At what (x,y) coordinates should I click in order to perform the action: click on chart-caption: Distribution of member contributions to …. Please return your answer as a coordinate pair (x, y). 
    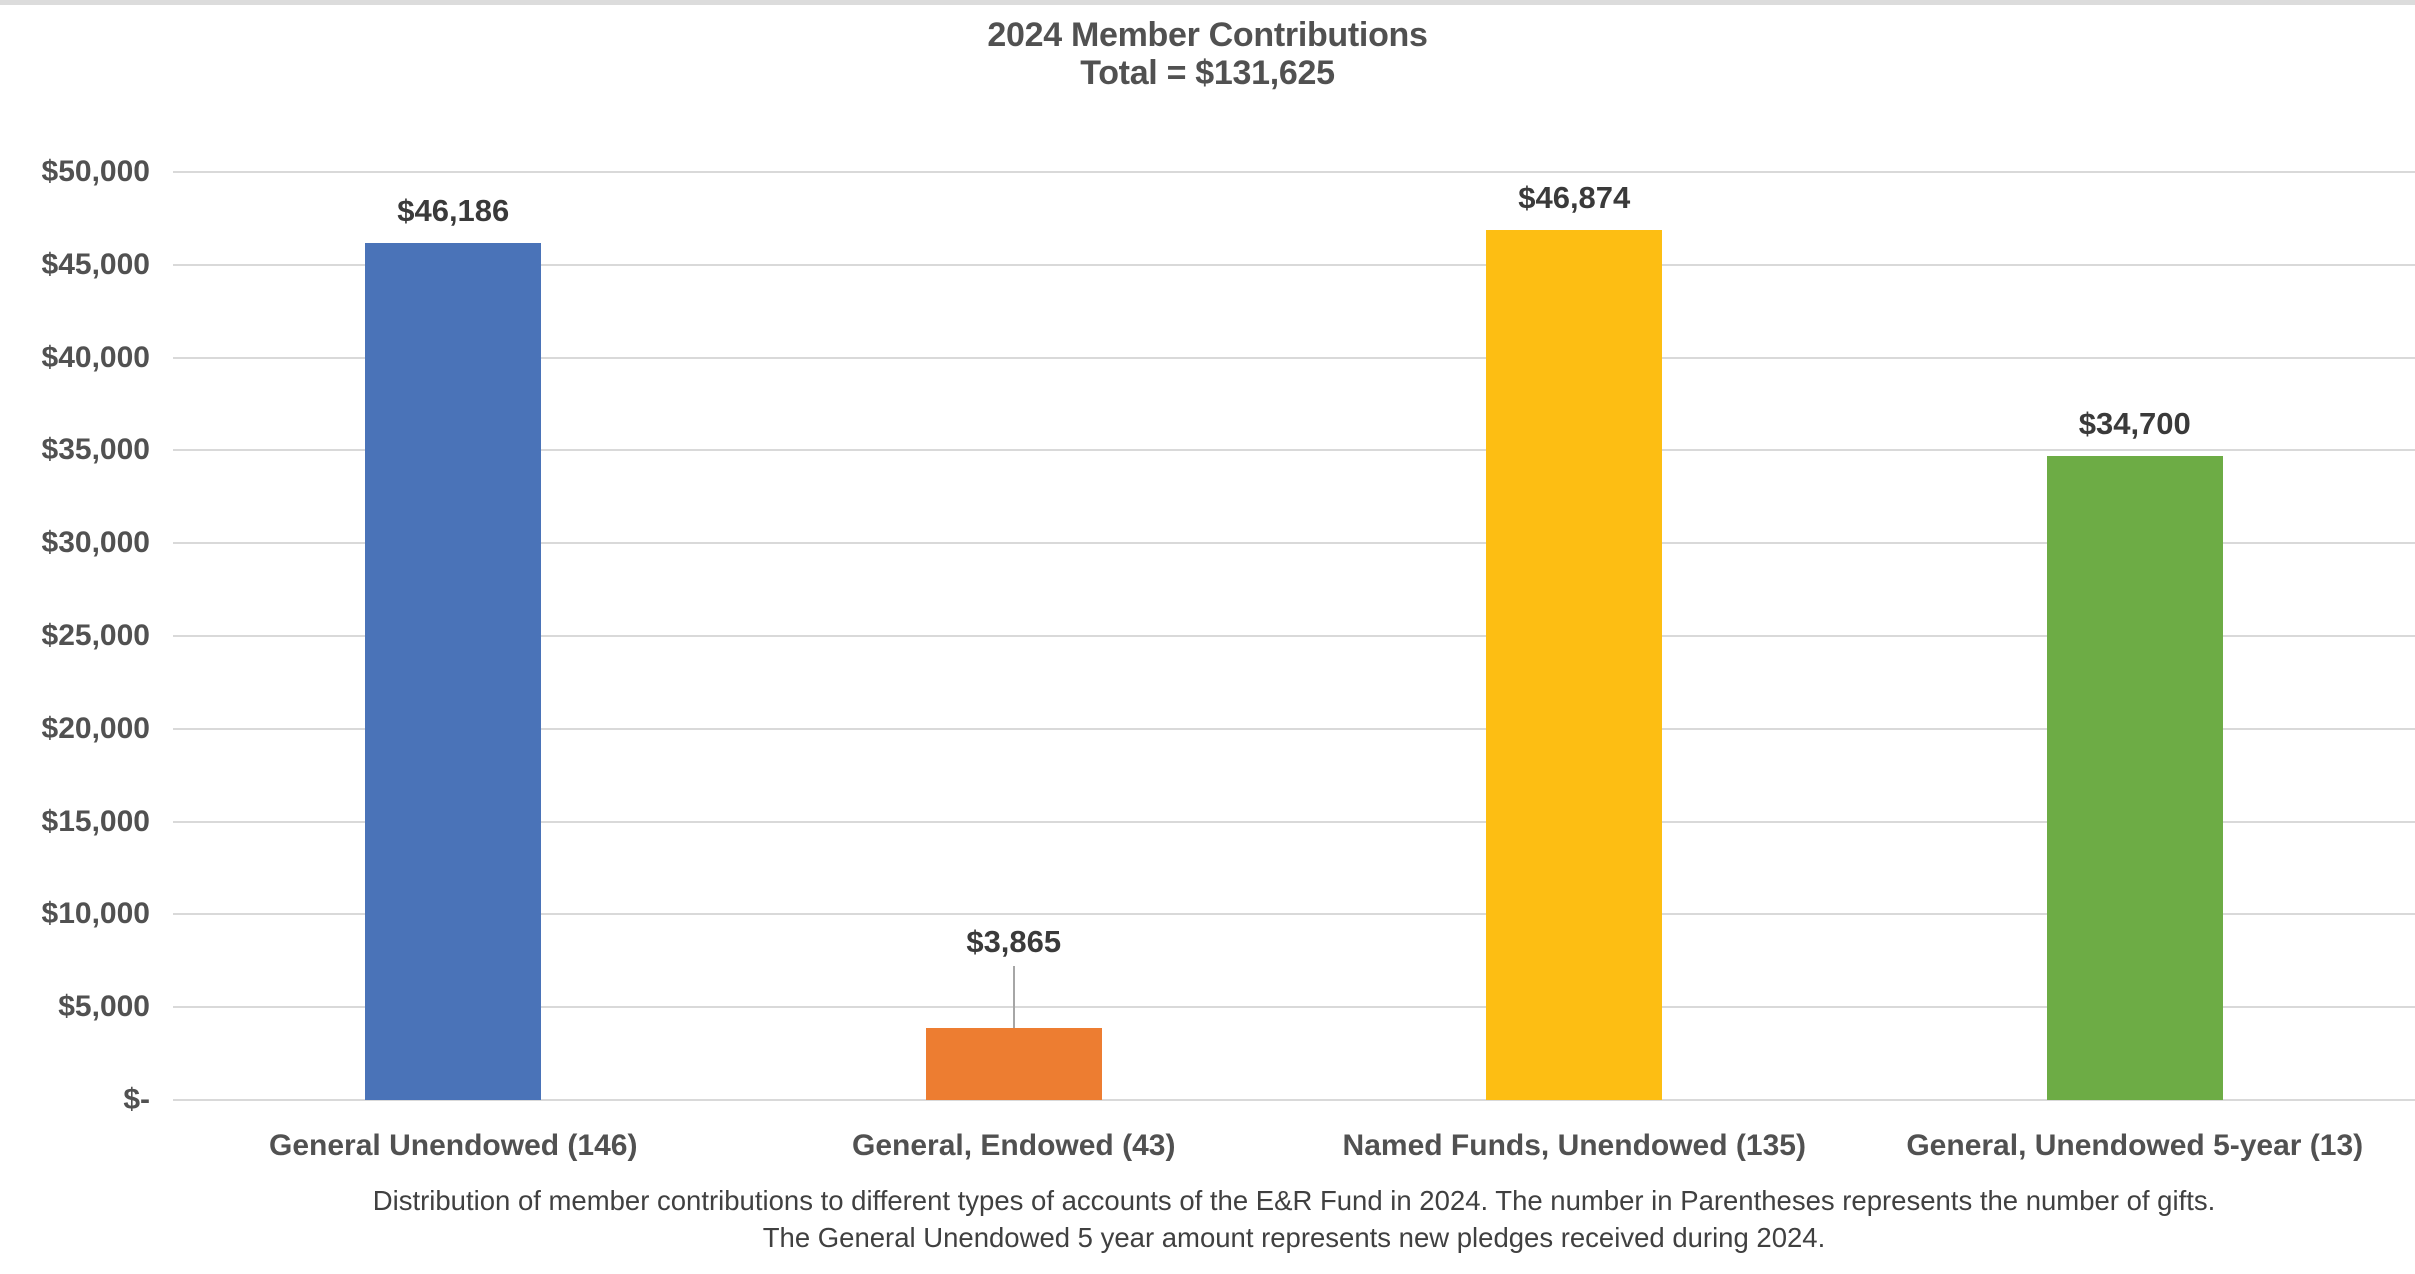
    Looking at the image, I should click on (1294, 1219).